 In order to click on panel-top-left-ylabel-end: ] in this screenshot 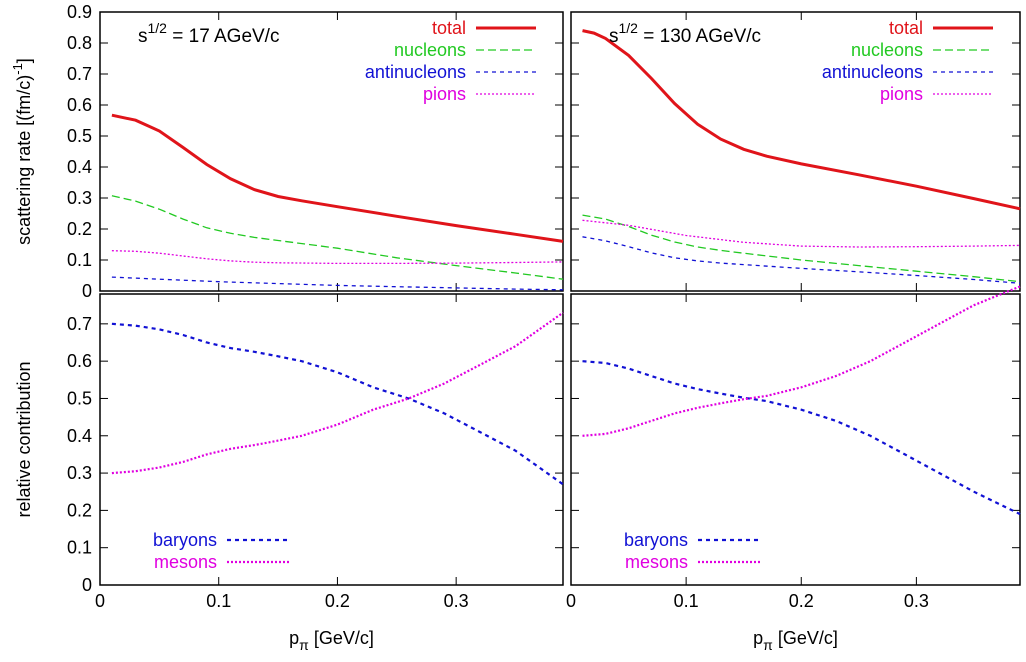, I will do `click(24, 60)`.